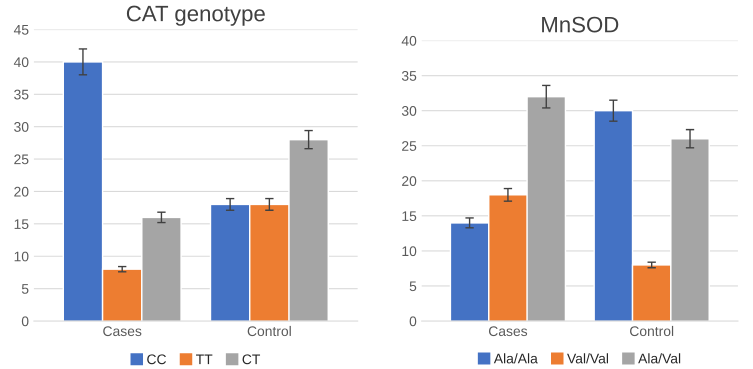 This screenshot has height=369, width=753. What do you see at coordinates (580, 24) in the screenshot?
I see `chart-title: MnSOD` at bounding box center [580, 24].